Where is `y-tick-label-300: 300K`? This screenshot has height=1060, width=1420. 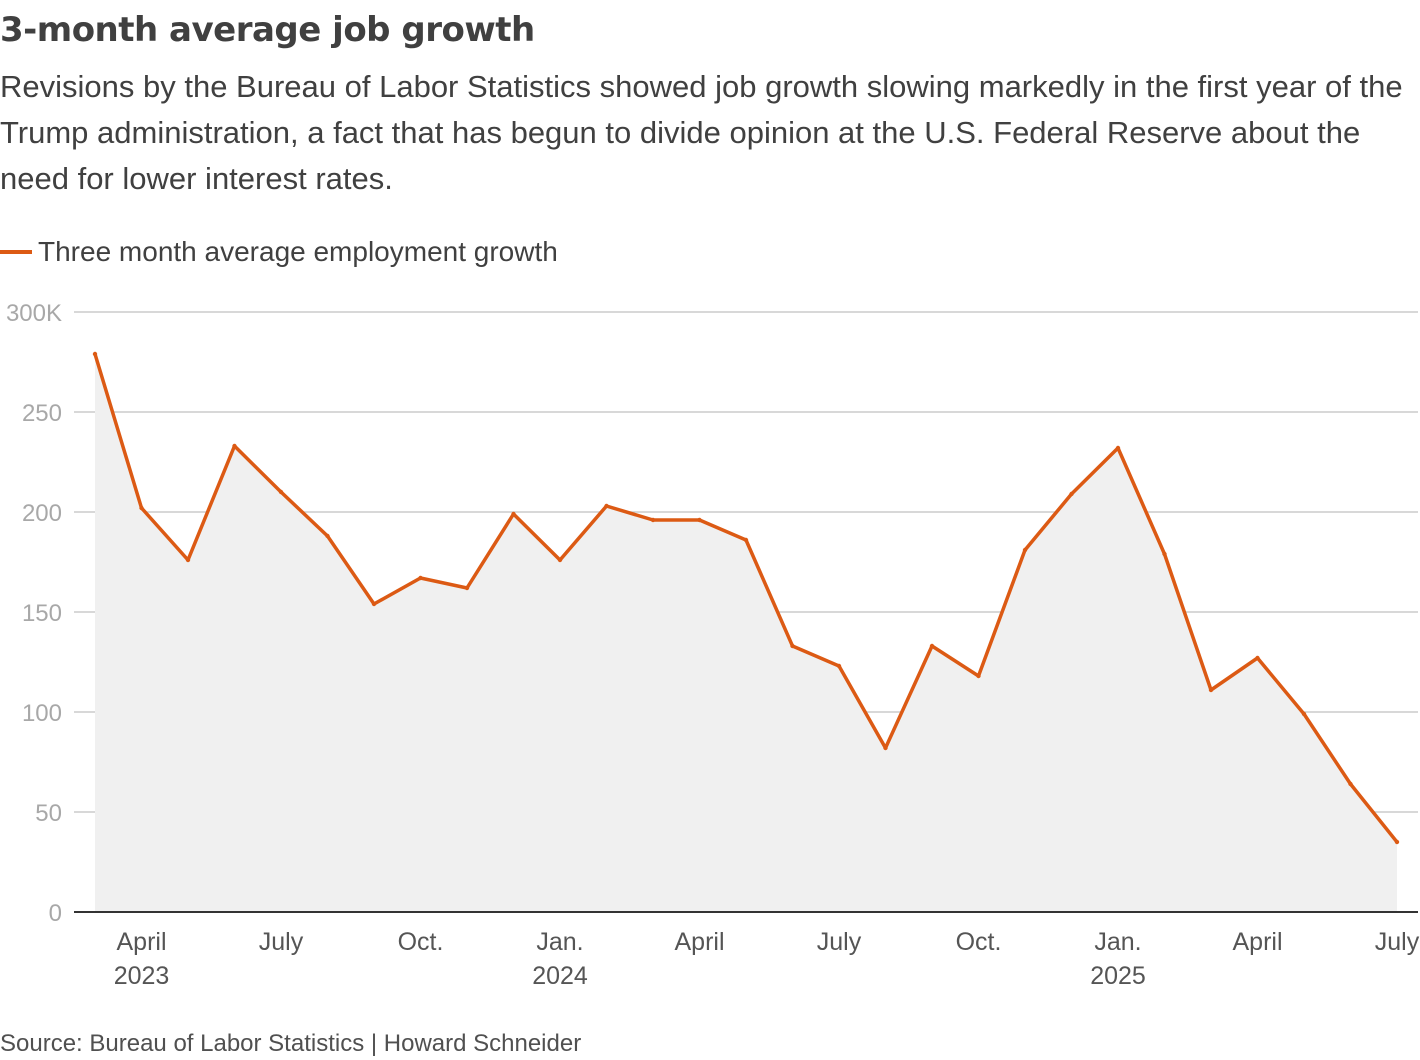
y-tick-label-300: 300K is located at coordinates (34, 313).